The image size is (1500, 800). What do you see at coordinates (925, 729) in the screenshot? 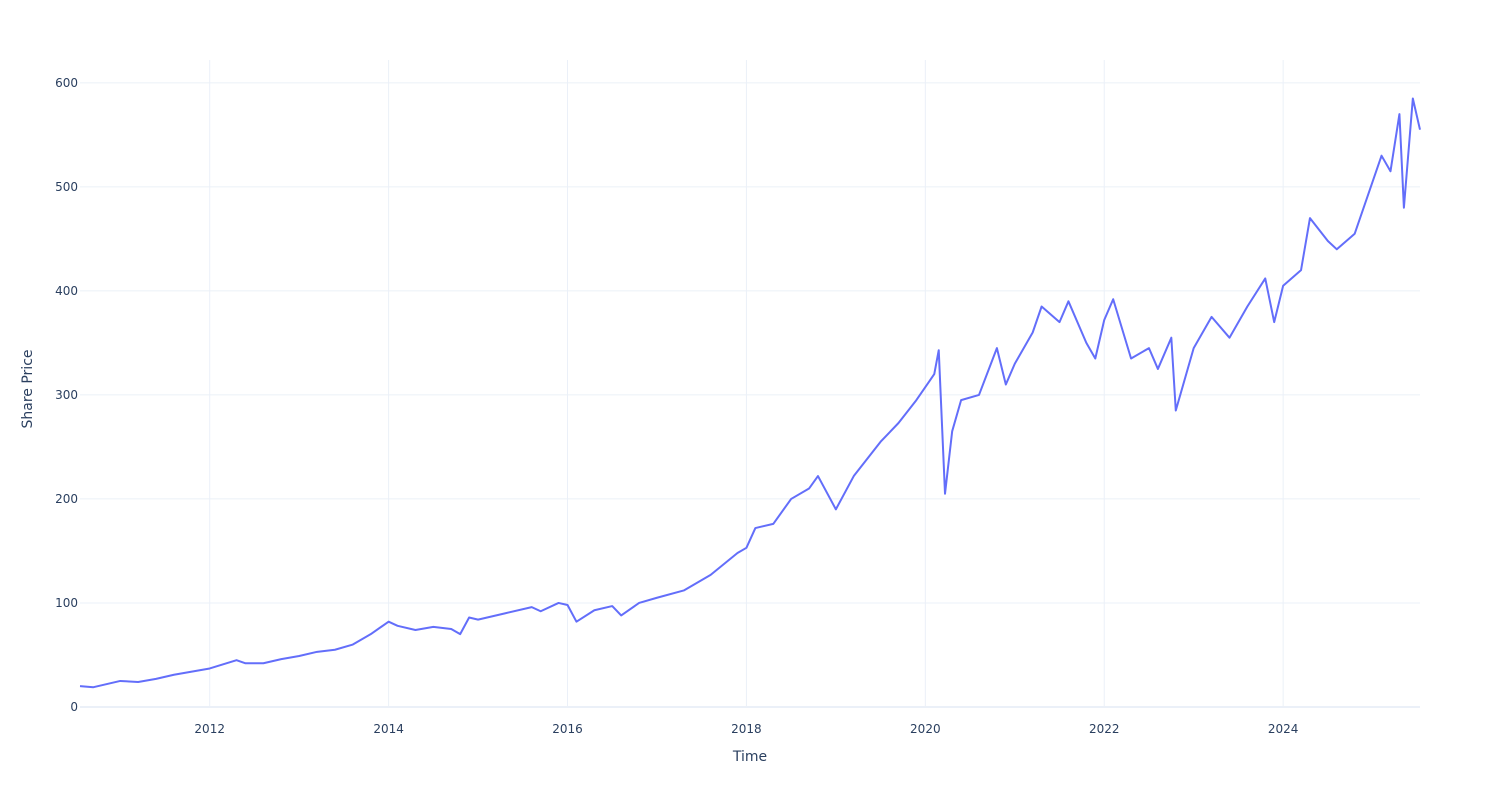
I see `x-tick-label: 2020` at bounding box center [925, 729].